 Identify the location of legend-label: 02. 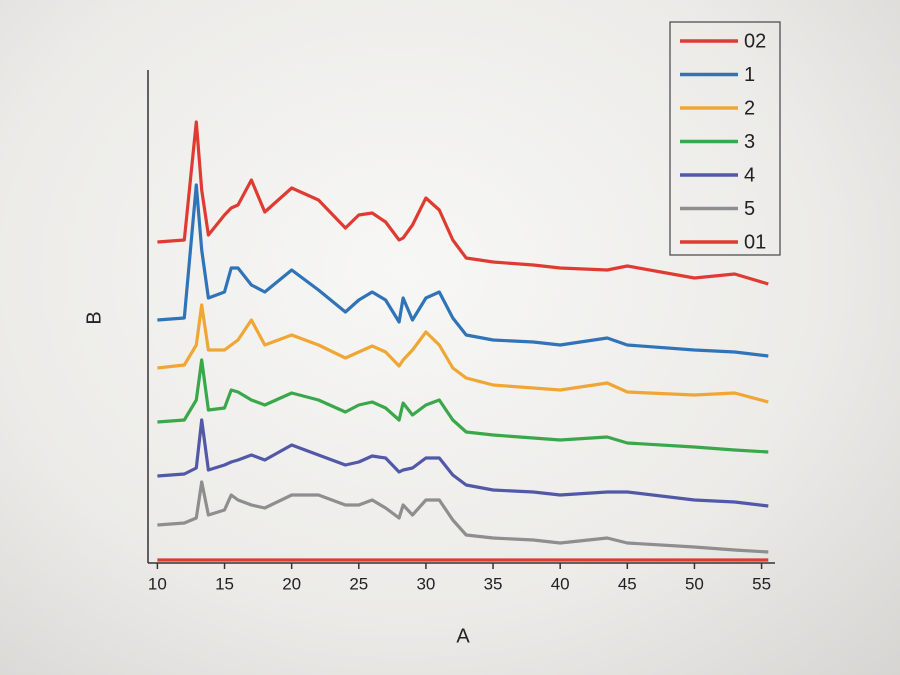
(755, 41).